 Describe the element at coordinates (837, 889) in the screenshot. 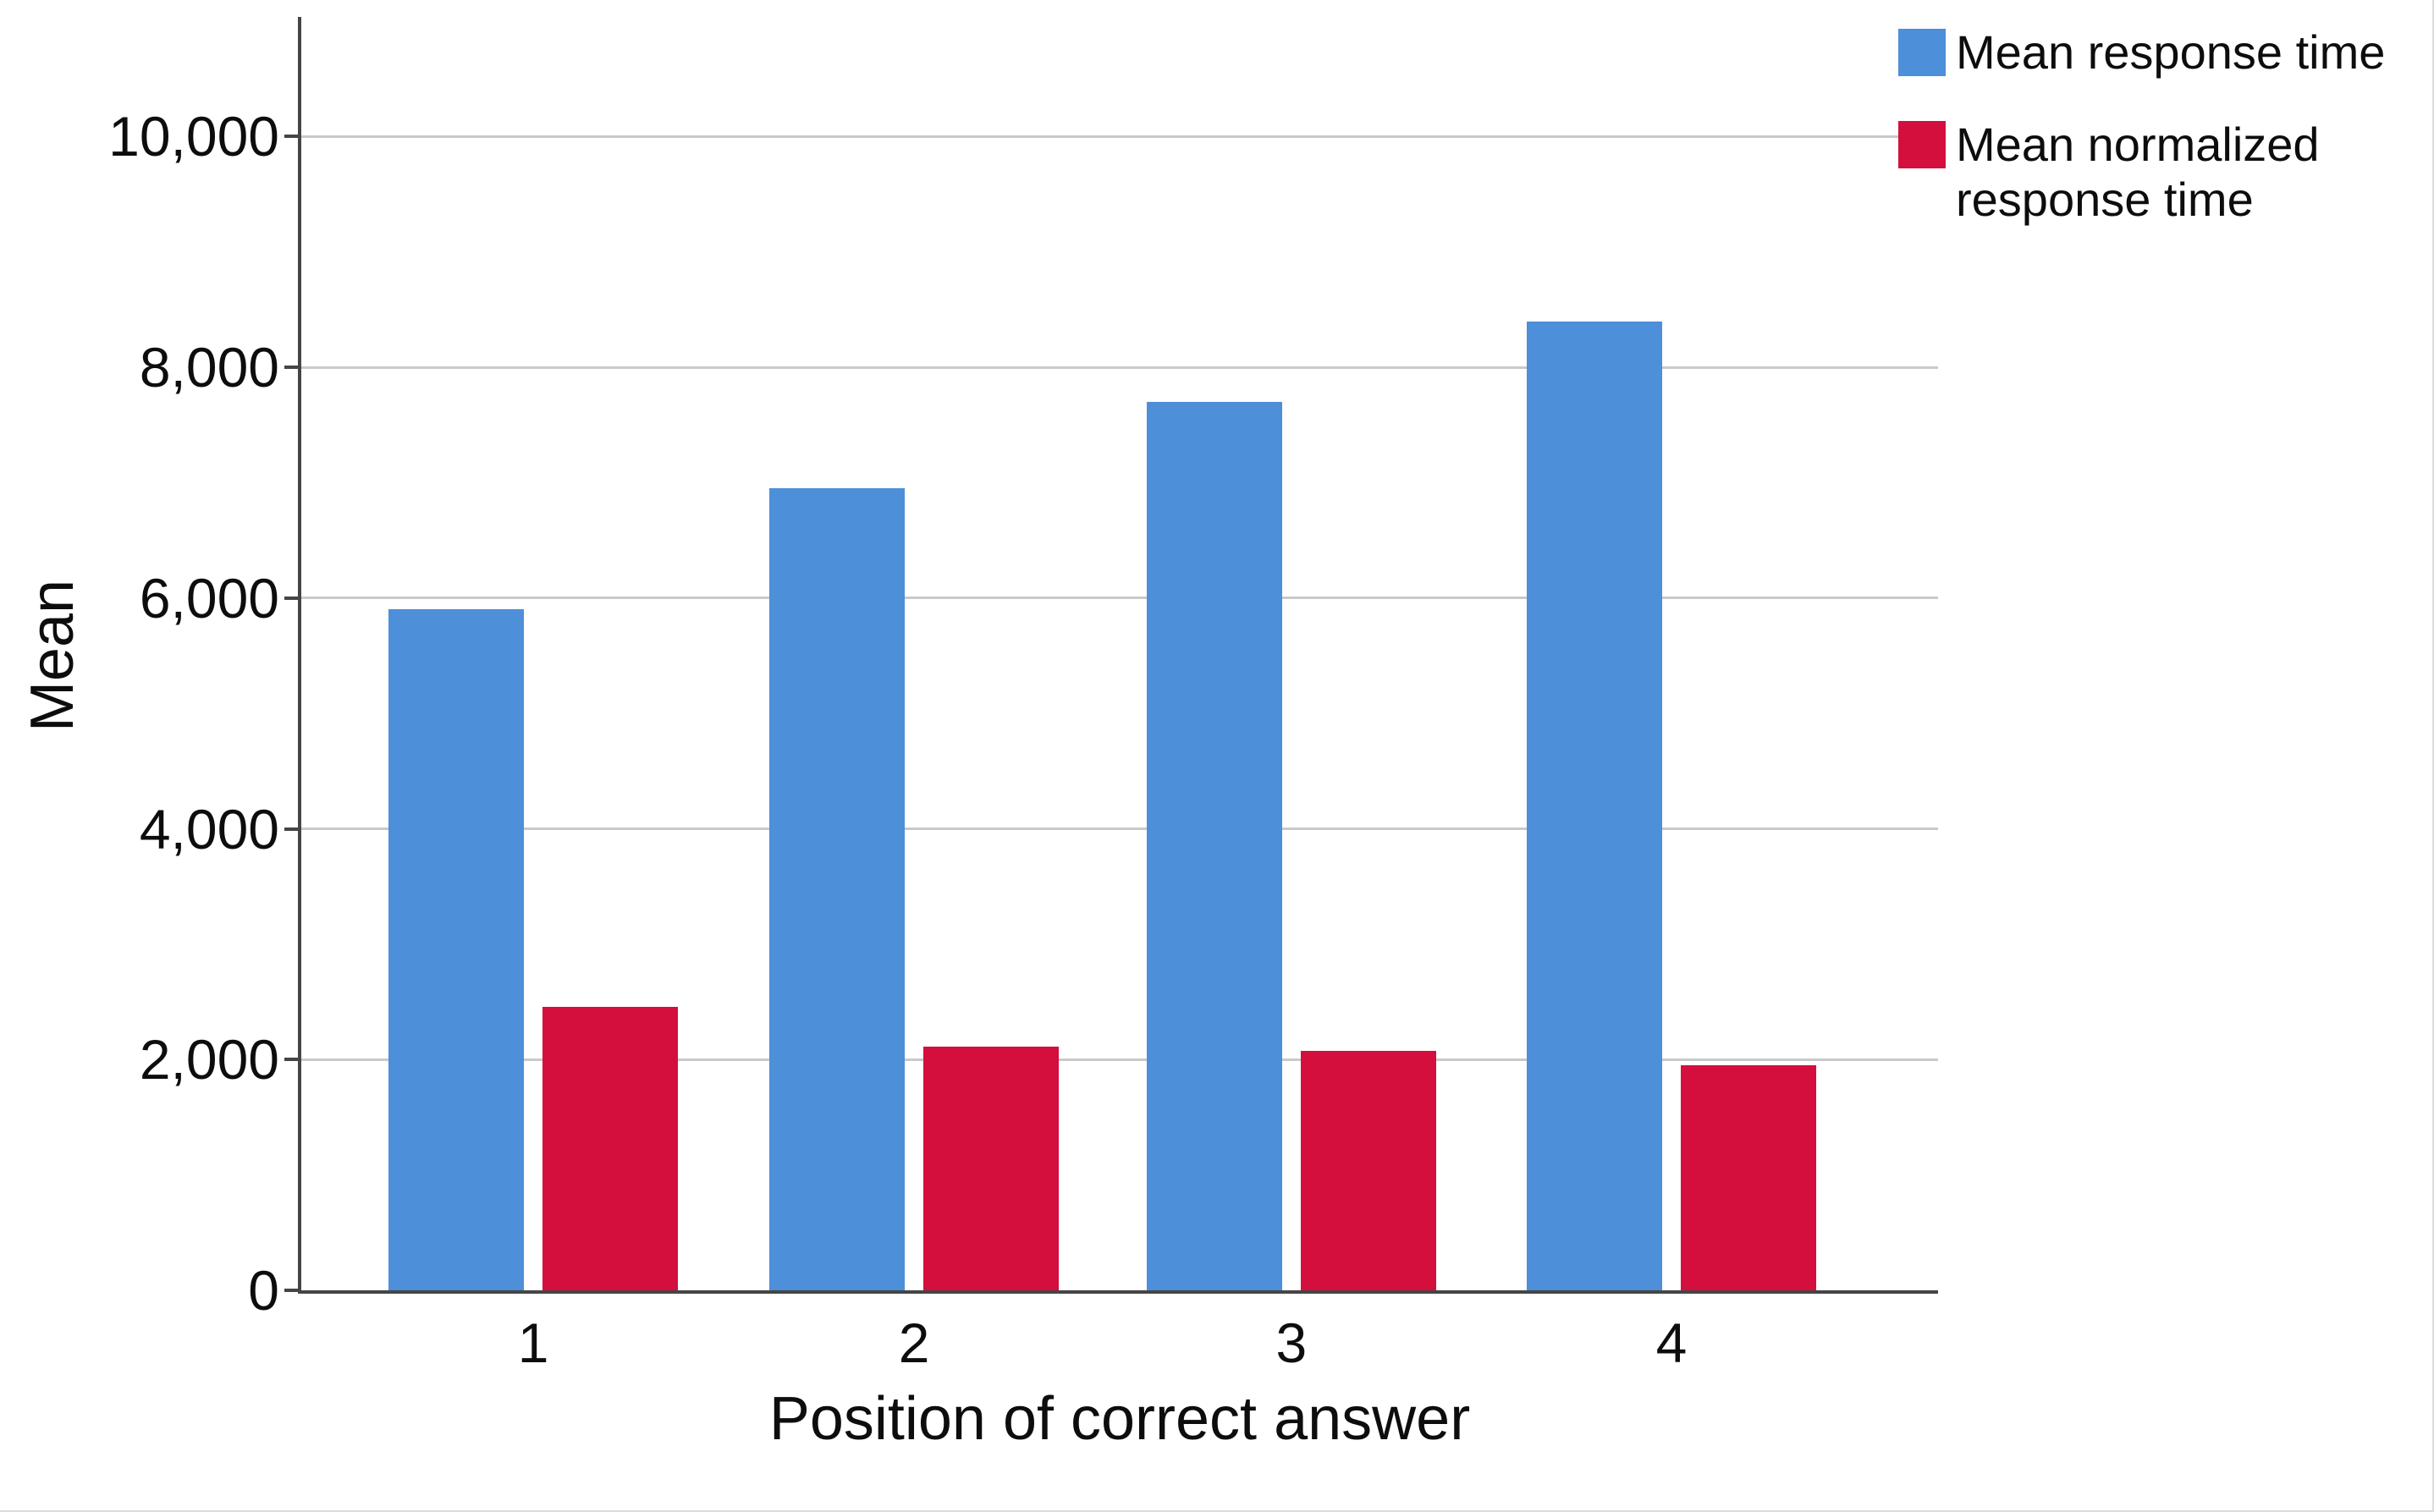

I see `bar-series1-category2` at that location.